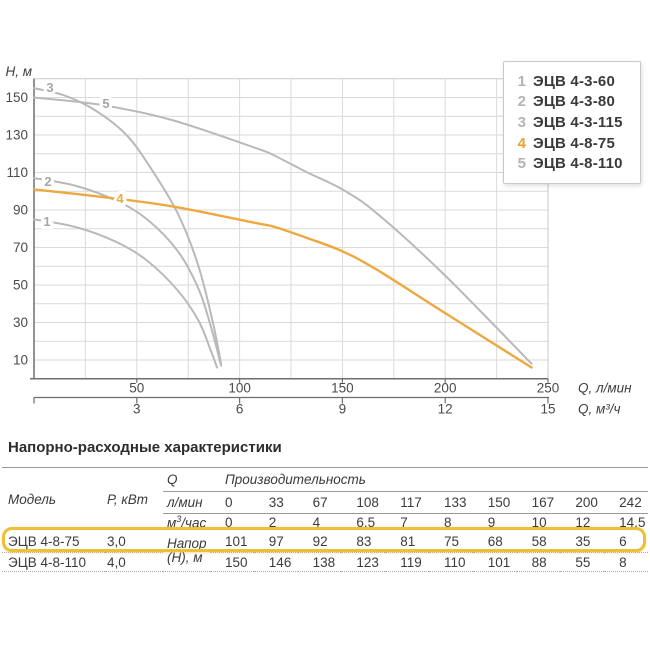 The image size is (650, 650). What do you see at coordinates (316, 522) in the screenshot?
I see `flow-value: 4` at bounding box center [316, 522].